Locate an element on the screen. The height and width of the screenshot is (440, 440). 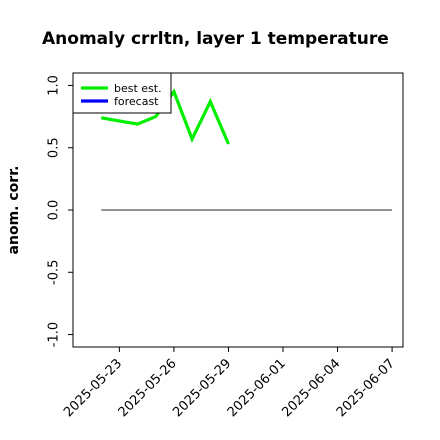
x-tick-label: 2025-06-07 is located at coordinates (366, 388).